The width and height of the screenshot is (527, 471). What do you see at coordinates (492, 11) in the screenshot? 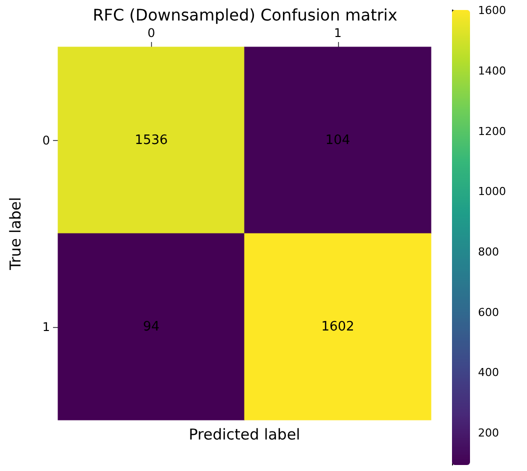
I see `color-bar-label: 1600` at bounding box center [492, 11].